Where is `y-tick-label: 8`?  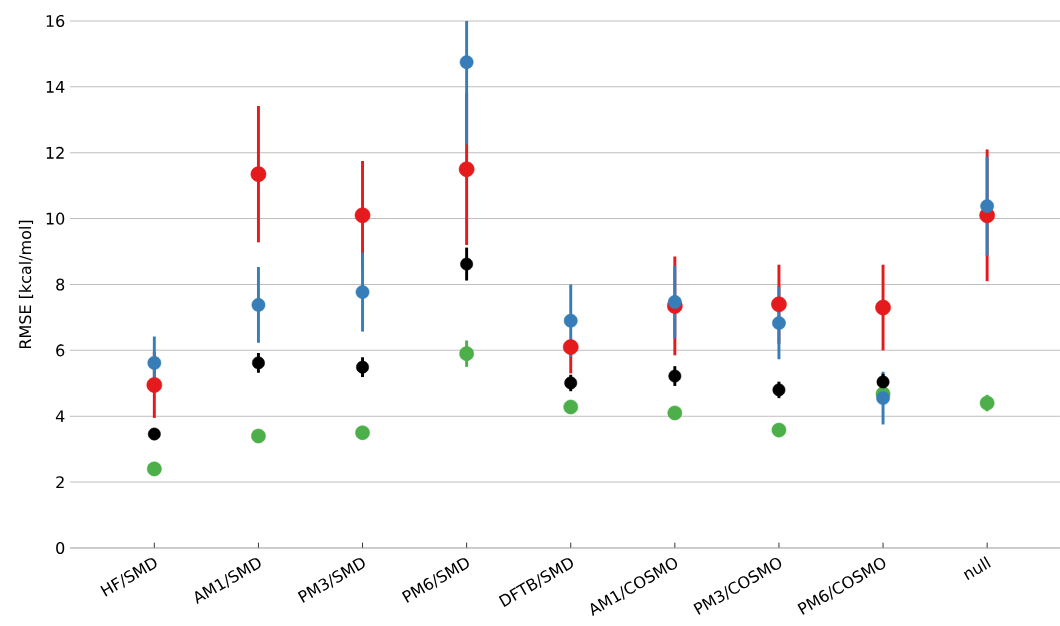
y-tick-label: 8 is located at coordinates (60, 284).